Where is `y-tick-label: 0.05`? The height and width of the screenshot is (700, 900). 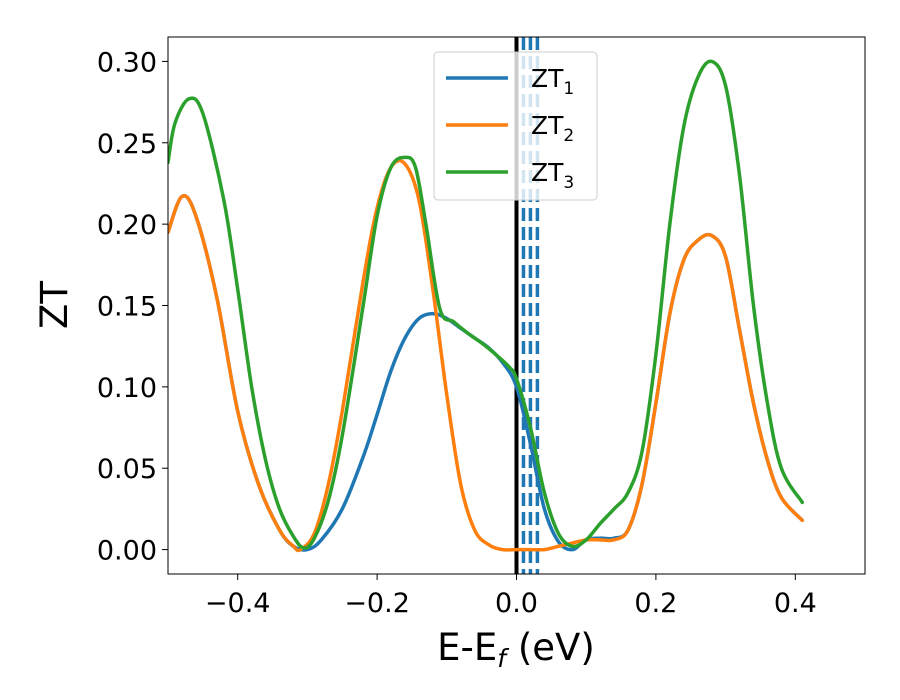
y-tick-label: 0.05 is located at coordinates (127, 469).